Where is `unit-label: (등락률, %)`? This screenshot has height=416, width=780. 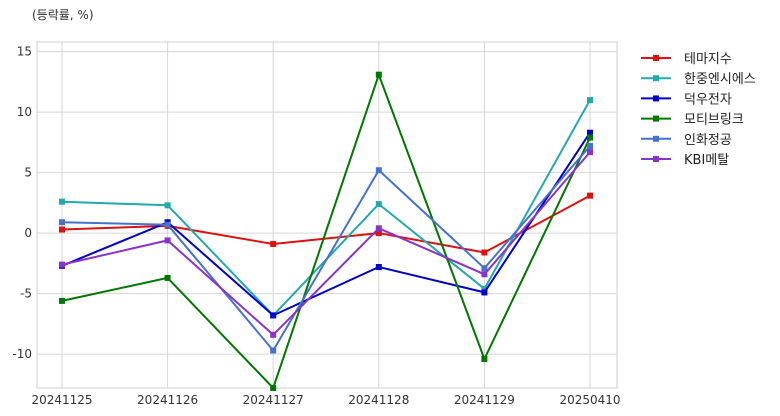
unit-label: (등락률, %) is located at coordinates (63, 15).